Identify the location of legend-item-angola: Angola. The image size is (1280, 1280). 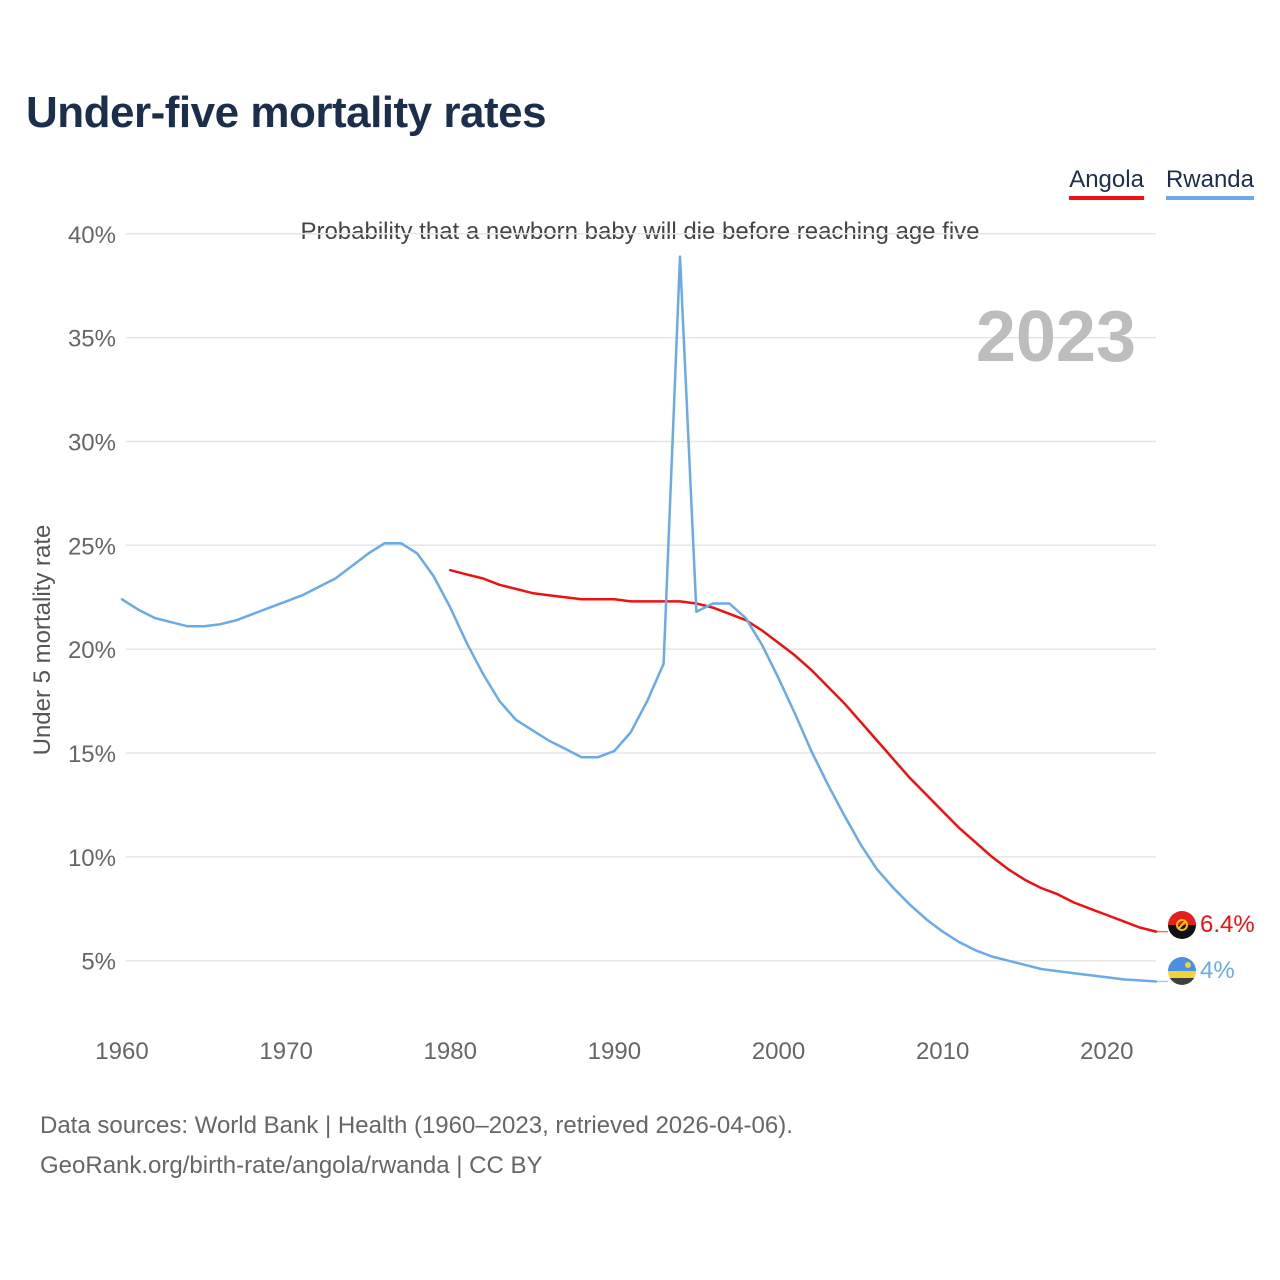
(1106, 183).